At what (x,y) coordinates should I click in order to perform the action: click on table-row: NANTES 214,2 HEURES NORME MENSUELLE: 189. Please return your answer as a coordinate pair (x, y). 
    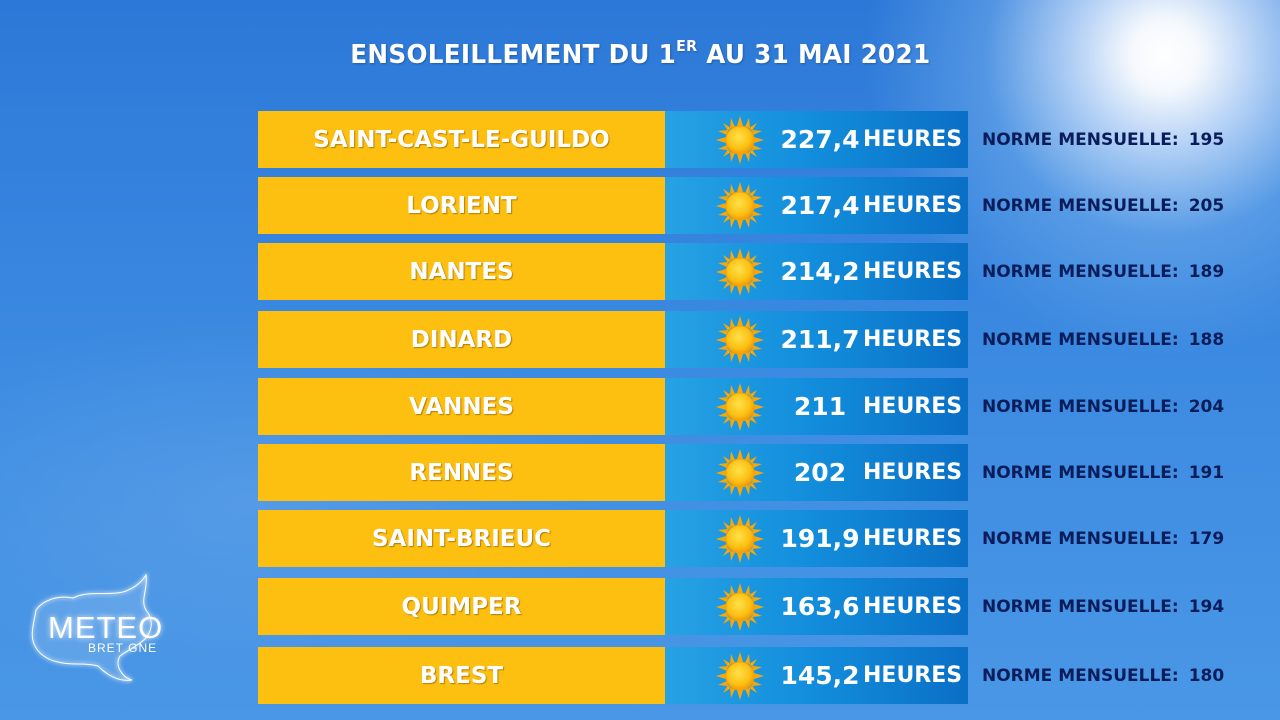
    Looking at the image, I should click on (758, 271).